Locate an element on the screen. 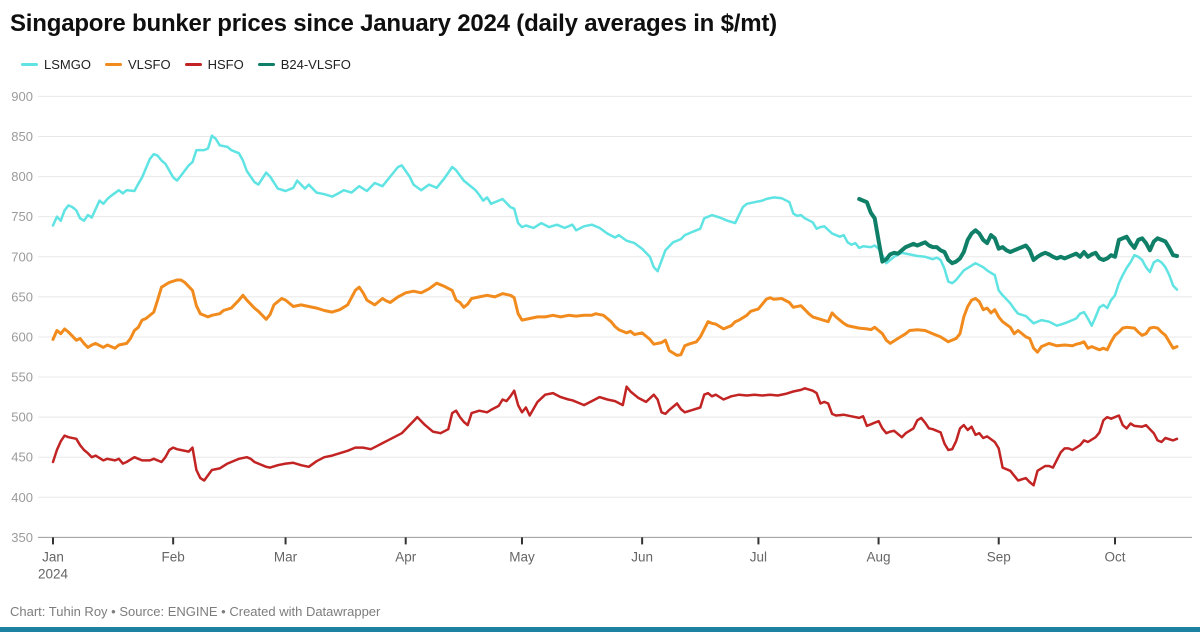 The width and height of the screenshot is (1200, 632). y-axis-label-350: 350 is located at coordinates (22, 537).